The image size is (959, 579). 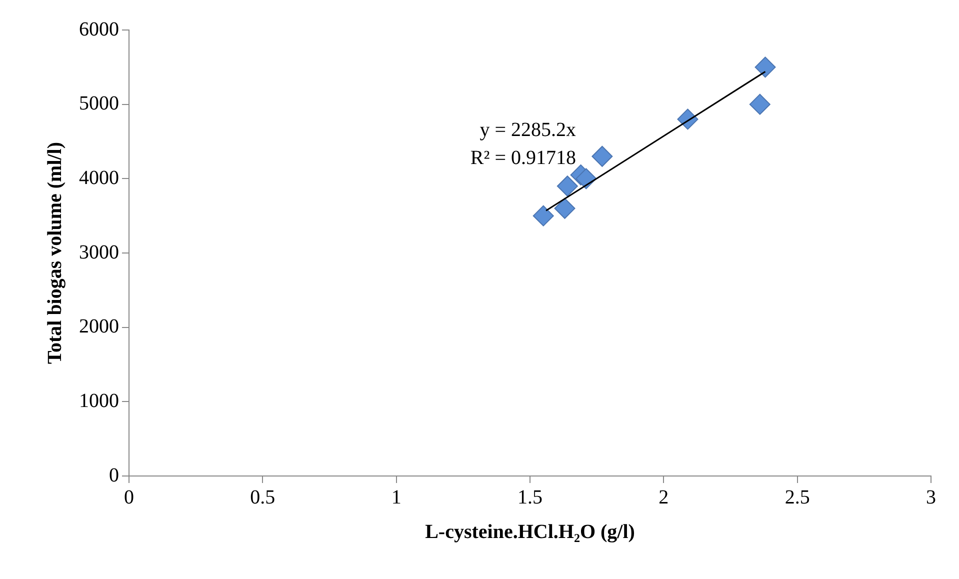 I want to click on annotation: R² = 0.91718, so click(x=523, y=157).